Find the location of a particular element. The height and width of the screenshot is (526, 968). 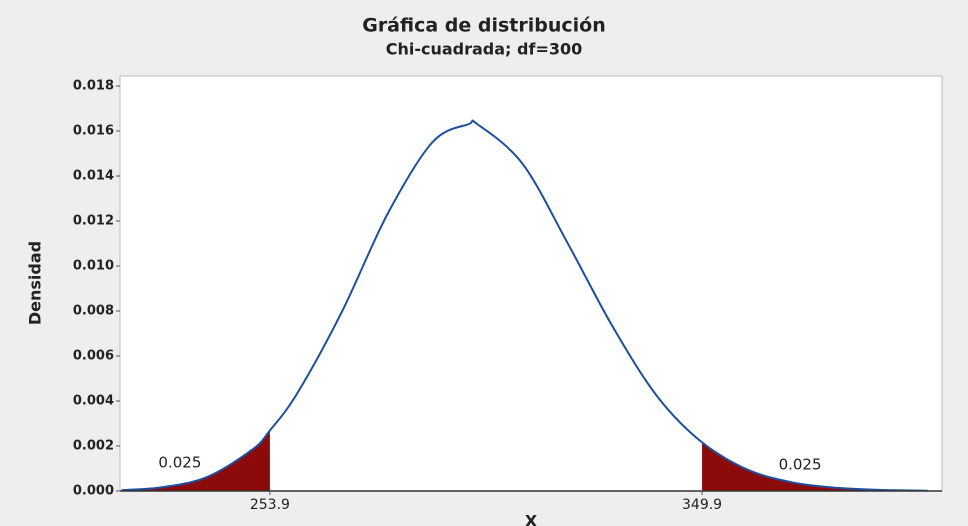

y-tick-label: 0.008 is located at coordinates (93, 311).